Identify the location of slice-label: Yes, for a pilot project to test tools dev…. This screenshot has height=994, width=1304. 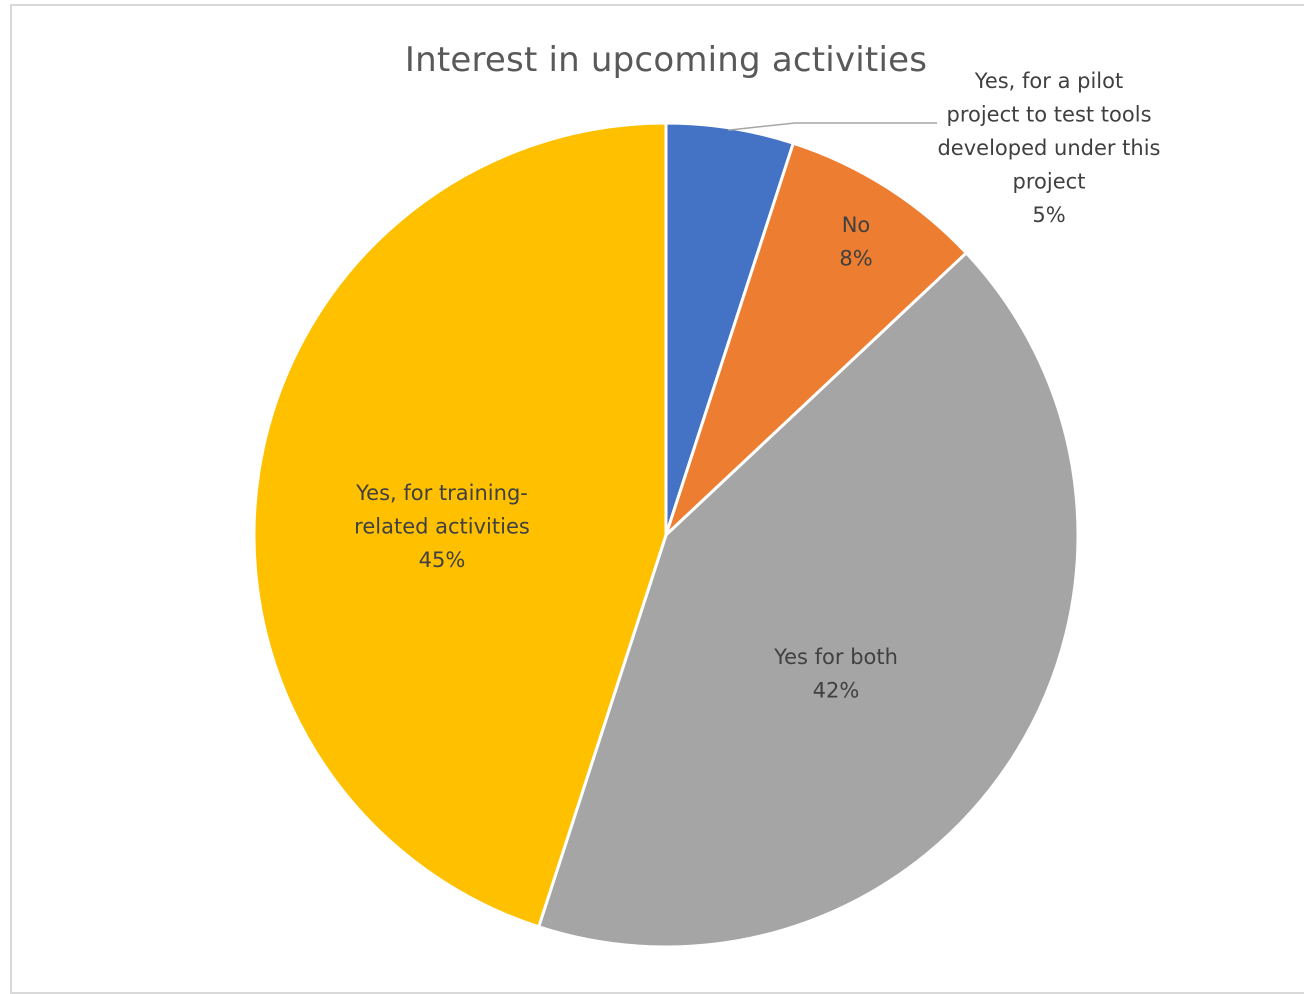
(1048, 148).